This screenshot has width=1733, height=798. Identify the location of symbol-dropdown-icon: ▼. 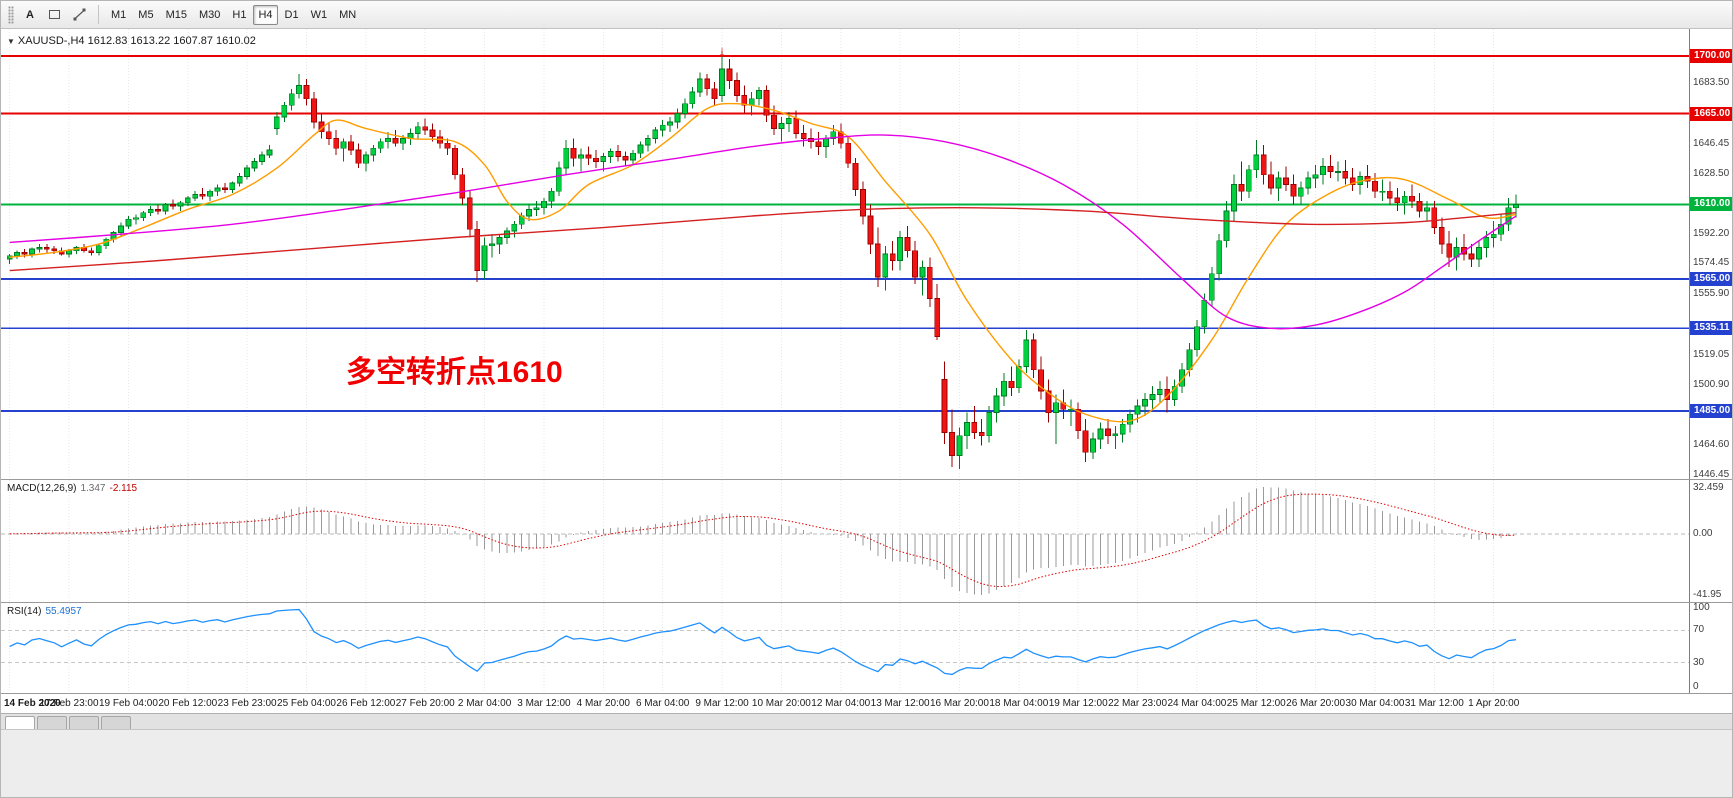
(11, 41).